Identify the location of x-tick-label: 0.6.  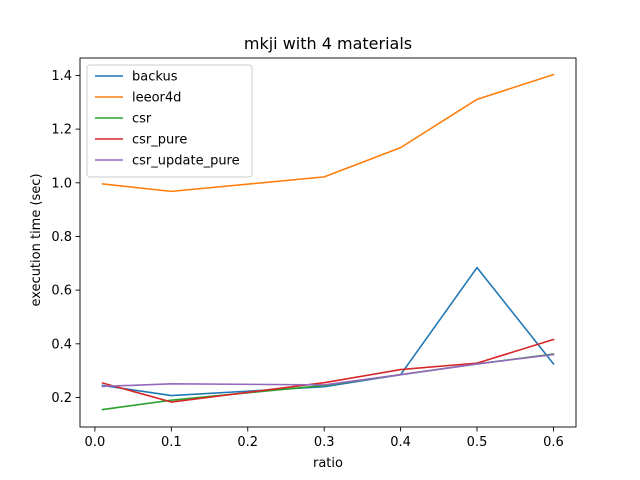
(553, 442).